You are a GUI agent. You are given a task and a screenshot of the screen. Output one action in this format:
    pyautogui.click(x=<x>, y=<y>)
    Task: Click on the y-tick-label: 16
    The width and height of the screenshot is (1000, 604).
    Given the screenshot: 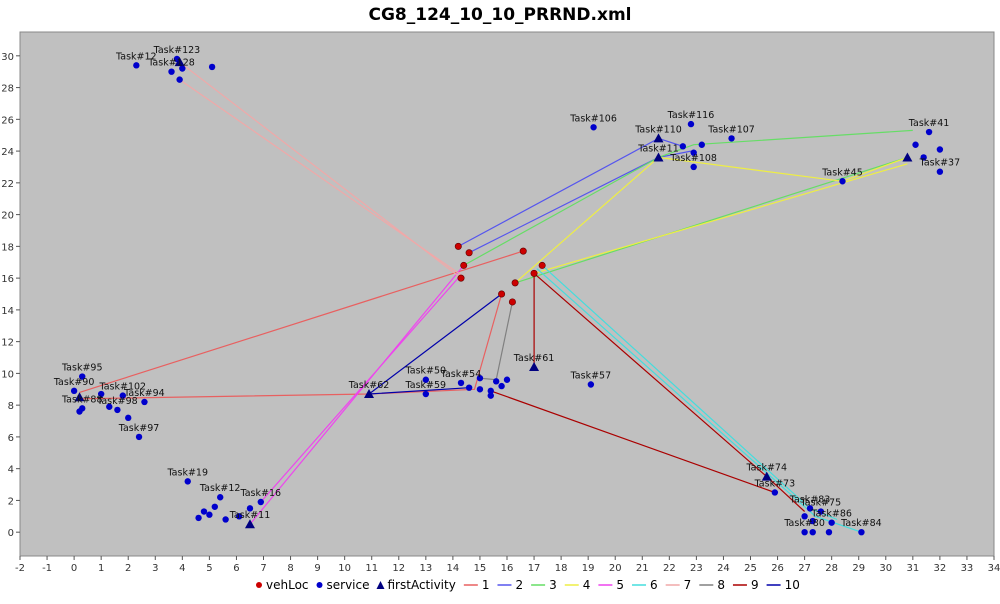 What is the action you would take?
    pyautogui.click(x=7, y=279)
    